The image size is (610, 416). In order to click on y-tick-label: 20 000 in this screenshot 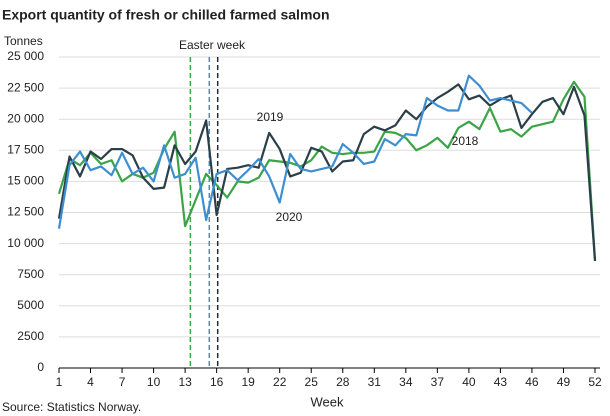, I will do `click(25, 118)`.